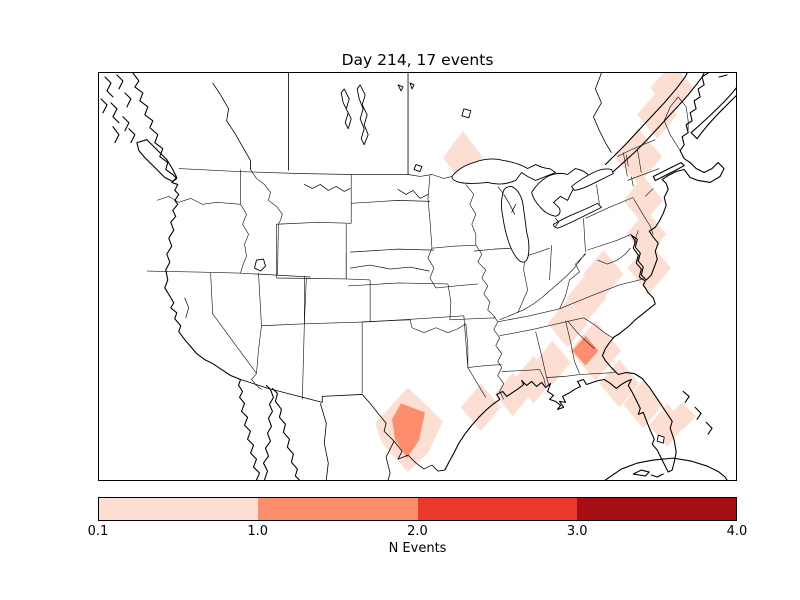 Image resolution: width=800 pixels, height=600 pixels. Describe the element at coordinates (504, 171) in the screenshot. I see `lake-superior` at that location.